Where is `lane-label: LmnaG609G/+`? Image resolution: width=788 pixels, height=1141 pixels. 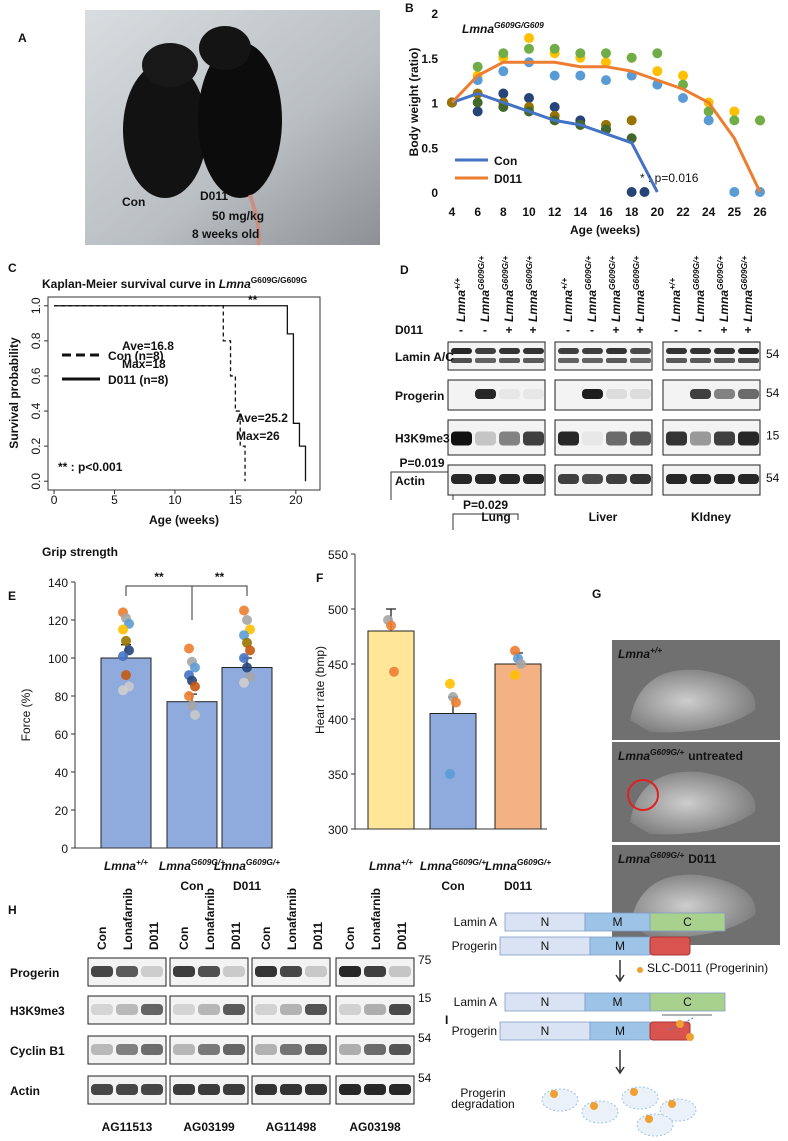
lane-label: LmnaG609G/+ is located at coordinates (591, 289).